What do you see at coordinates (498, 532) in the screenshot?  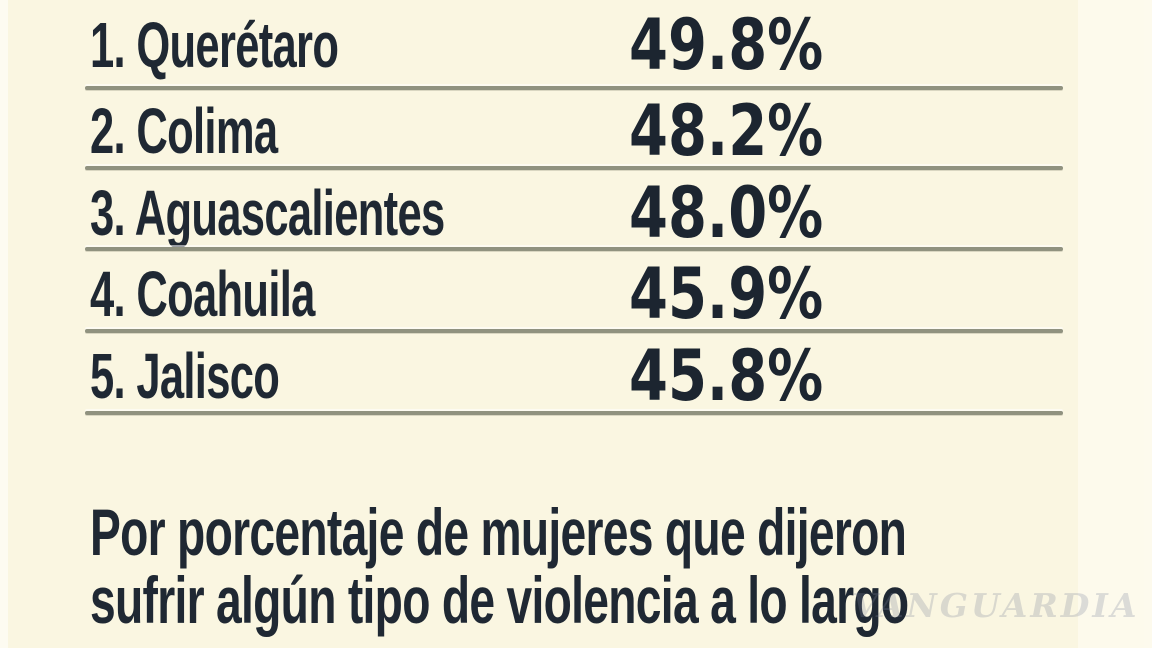 I see `caption-line-1: Por porcentaje de mujeres que dijeron` at bounding box center [498, 532].